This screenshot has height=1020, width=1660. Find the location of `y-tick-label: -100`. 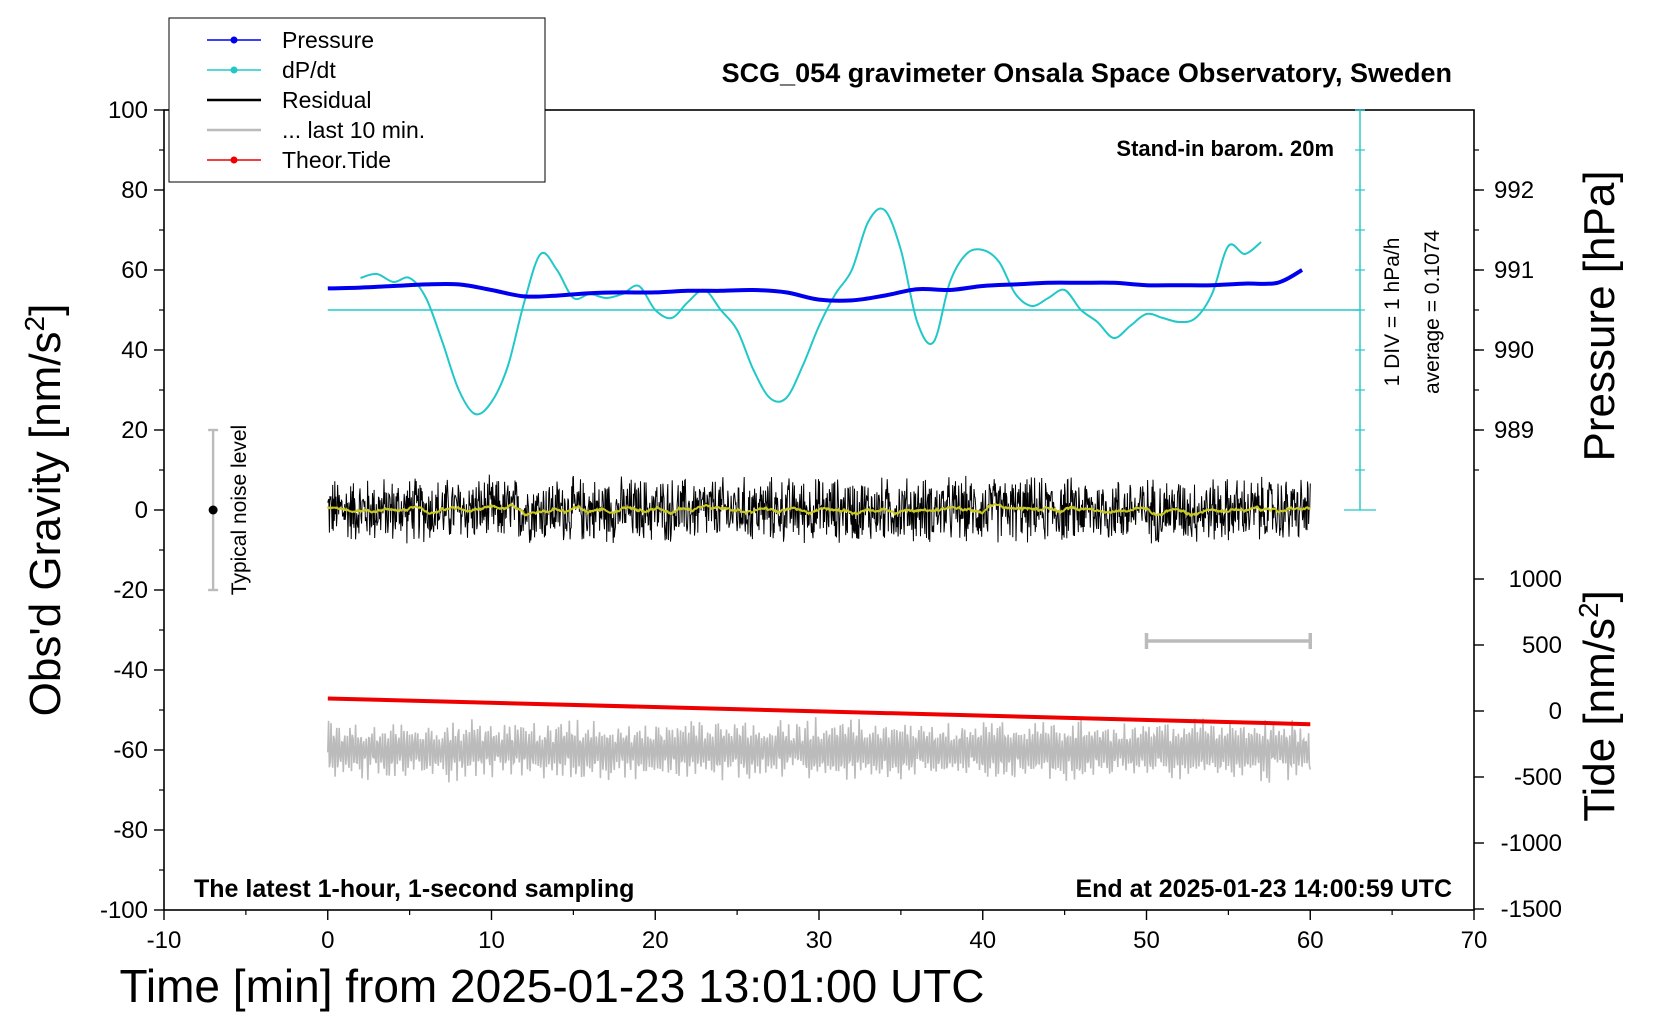

y-tick-label: -100 is located at coordinates (124, 910).